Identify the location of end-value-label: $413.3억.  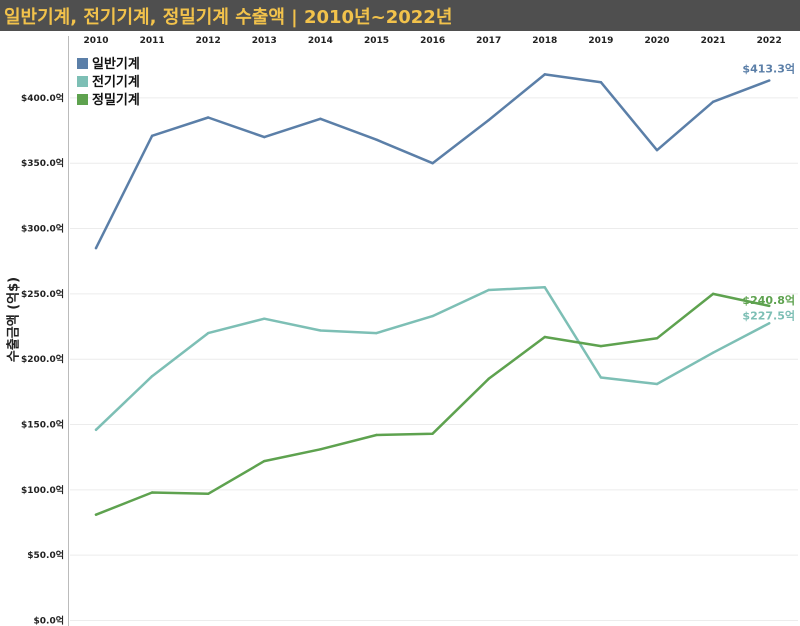
(768, 69).